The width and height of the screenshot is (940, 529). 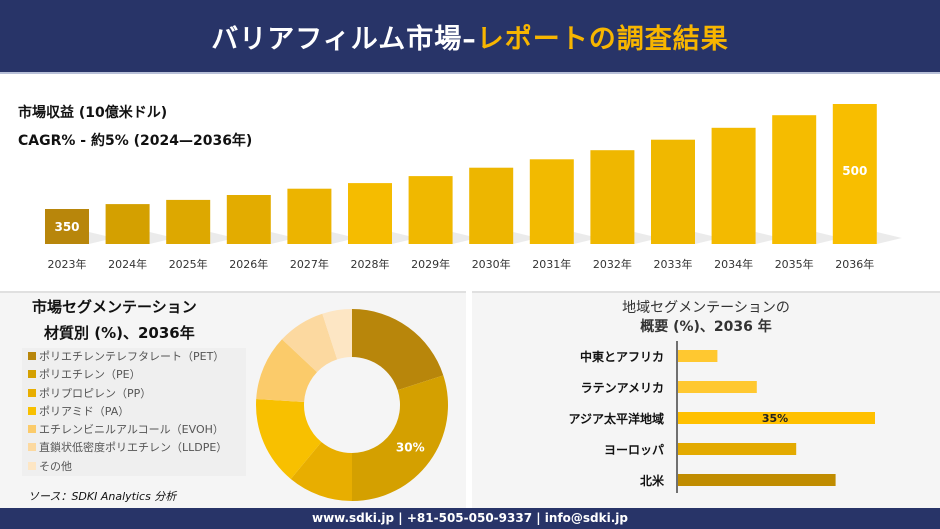 I want to click on bar-2034年, so click(x=733, y=185).